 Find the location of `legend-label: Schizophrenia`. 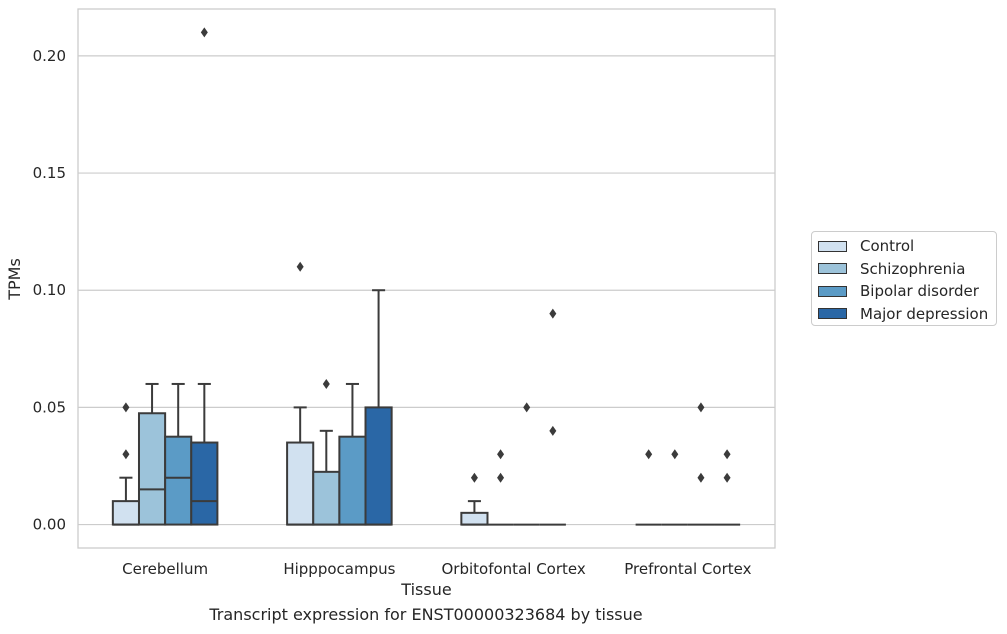

legend-label: Schizophrenia is located at coordinates (913, 268).